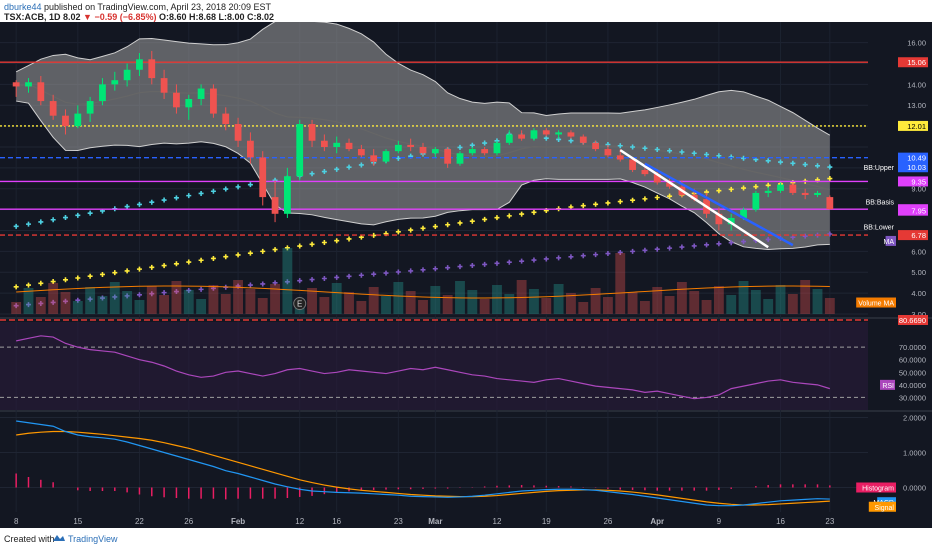 The image size is (932, 550). Describe the element at coordinates (719, 521) in the screenshot. I see `x-tick-label: 9` at that location.